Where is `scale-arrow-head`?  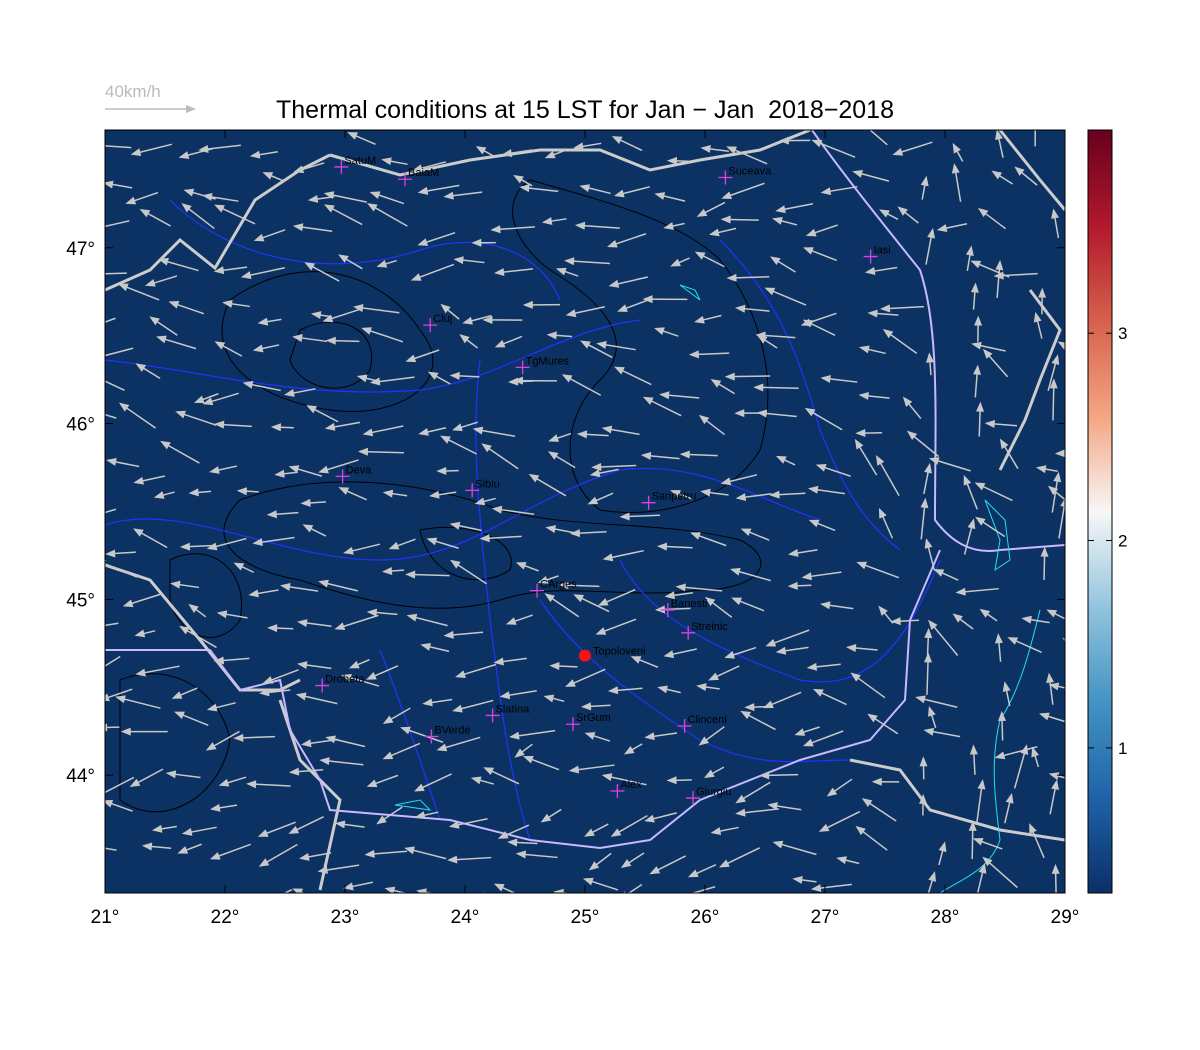 scale-arrow-head is located at coordinates (191, 109).